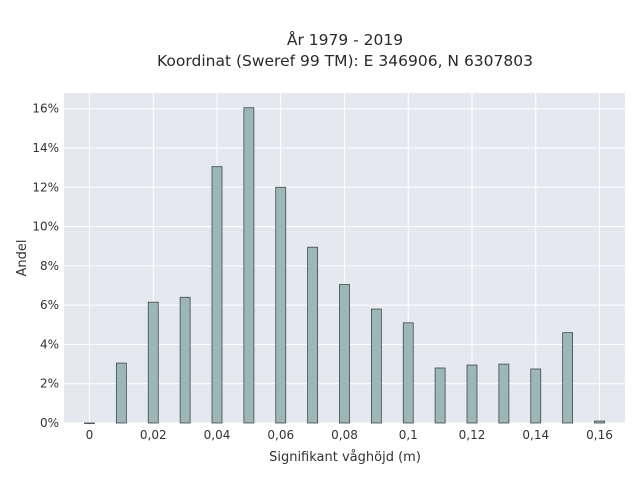 The width and height of the screenshot is (640, 480). I want to click on y-tick-label: 0%, so click(49, 423).